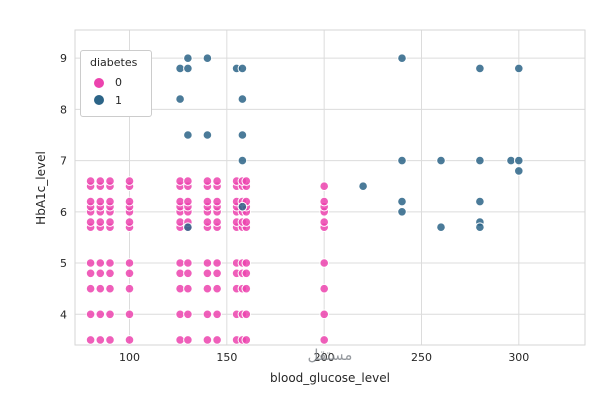 The height and width of the screenshot is (400, 600). What do you see at coordinates (113, 83) in the screenshot?
I see `legend-item-diabetes-0: 0` at bounding box center [113, 83].